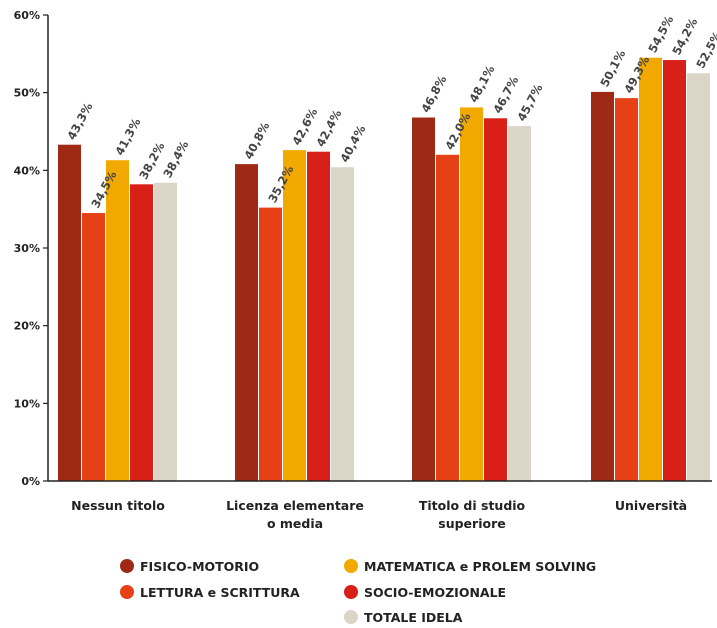 The image size is (717, 628). Describe the element at coordinates (295, 505) in the screenshot. I see `x-tick-label: Licenza elementare` at that location.